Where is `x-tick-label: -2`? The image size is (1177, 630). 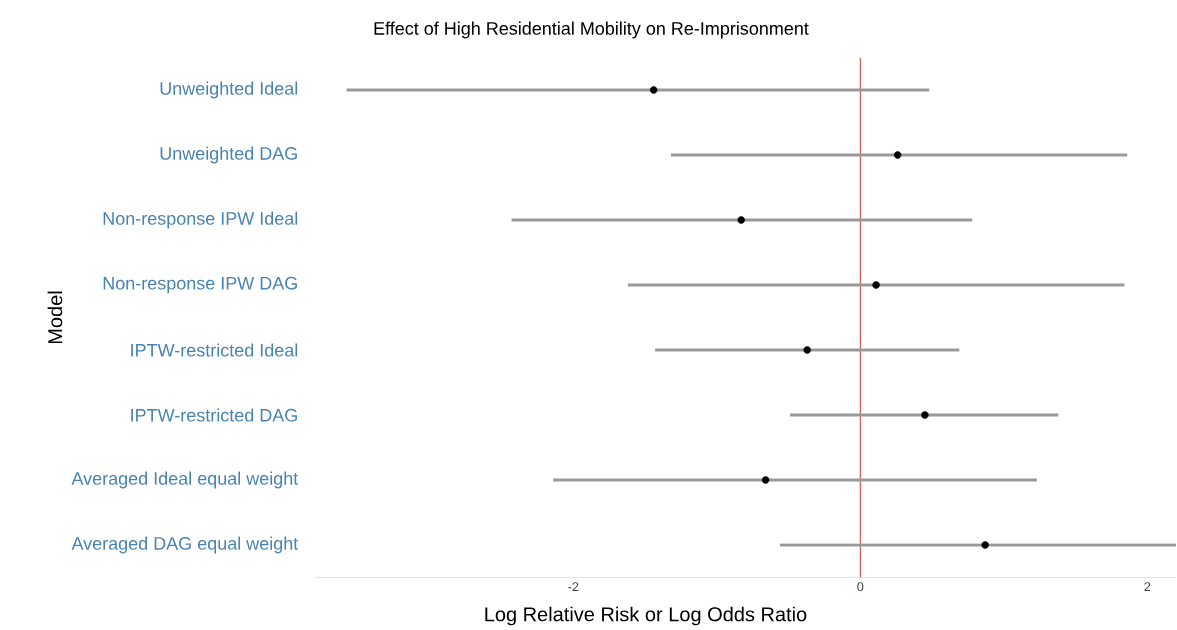
x-tick-label: -2 is located at coordinates (573, 587).